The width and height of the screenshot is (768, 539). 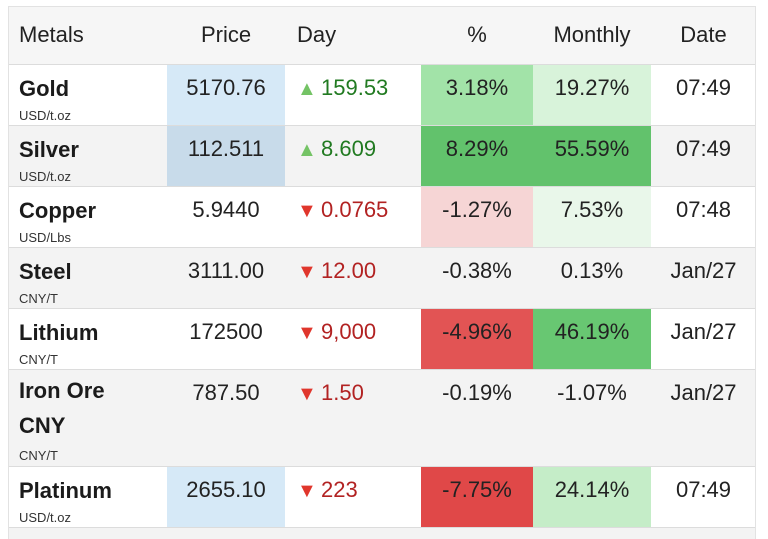 I want to click on day-change-value: 8.609, so click(x=349, y=148).